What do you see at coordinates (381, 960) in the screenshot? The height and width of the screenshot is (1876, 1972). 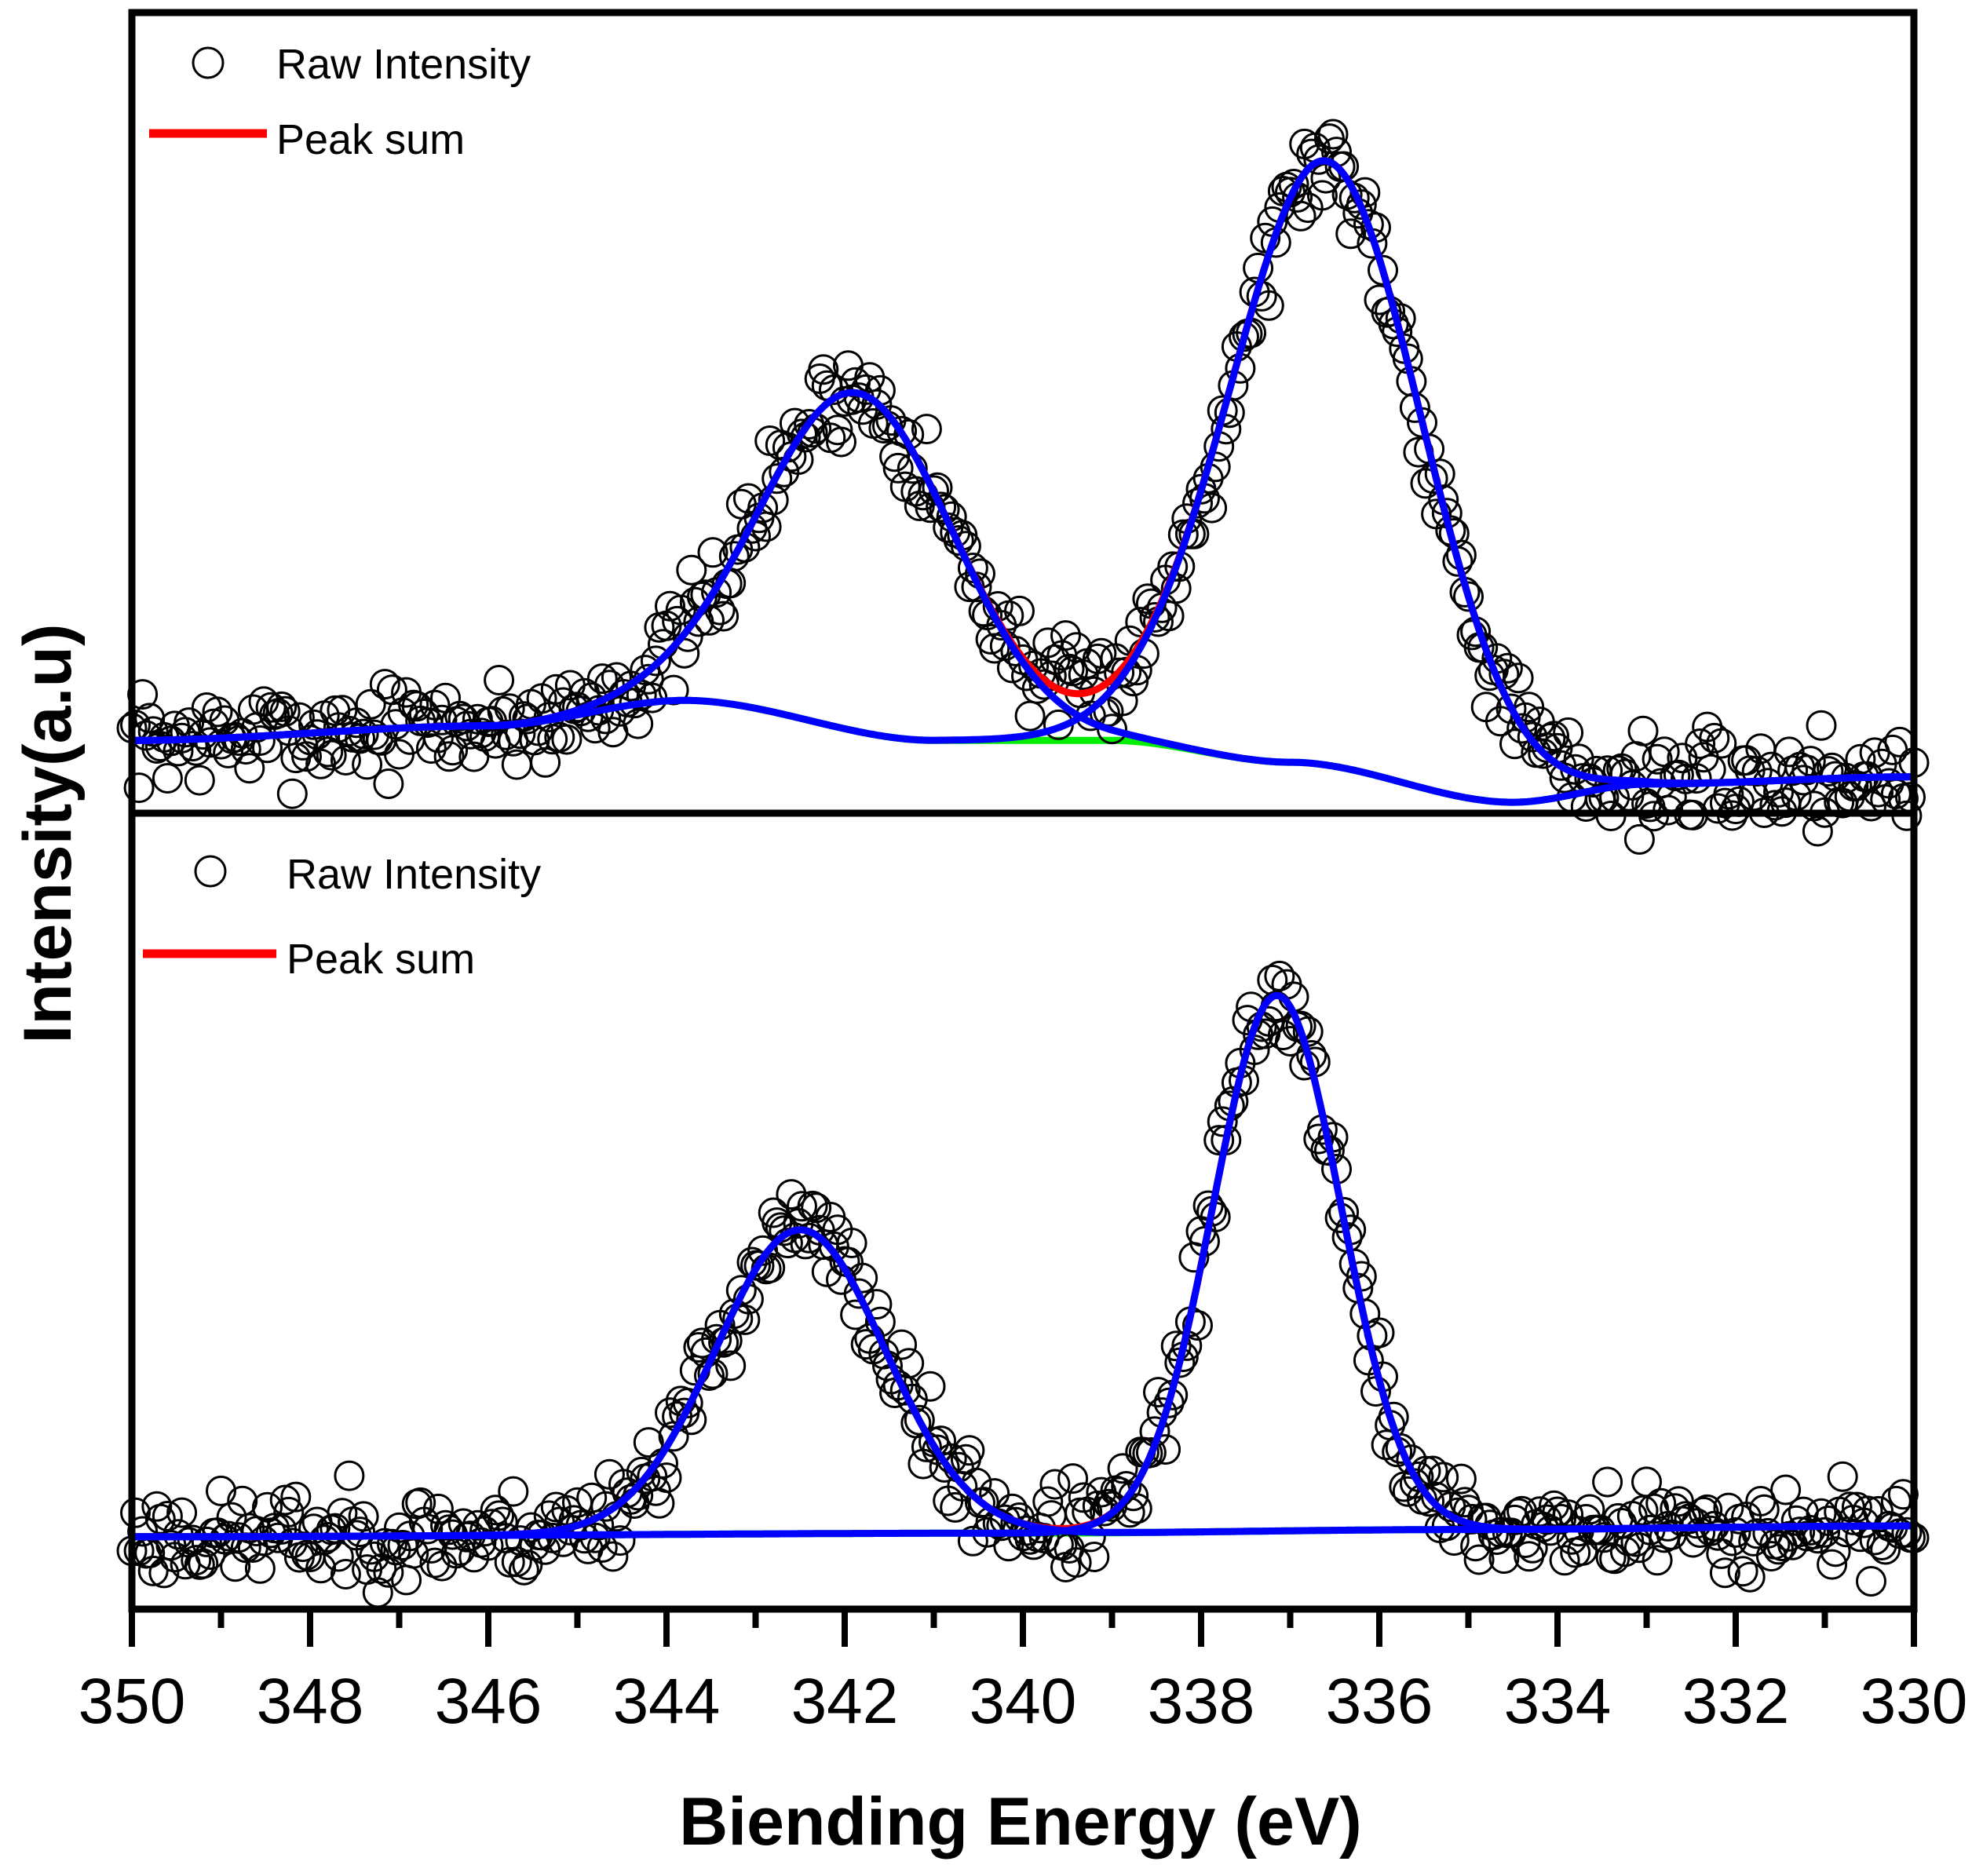 I see `bottom-legend-sum-label: Peak sum` at bounding box center [381, 960].